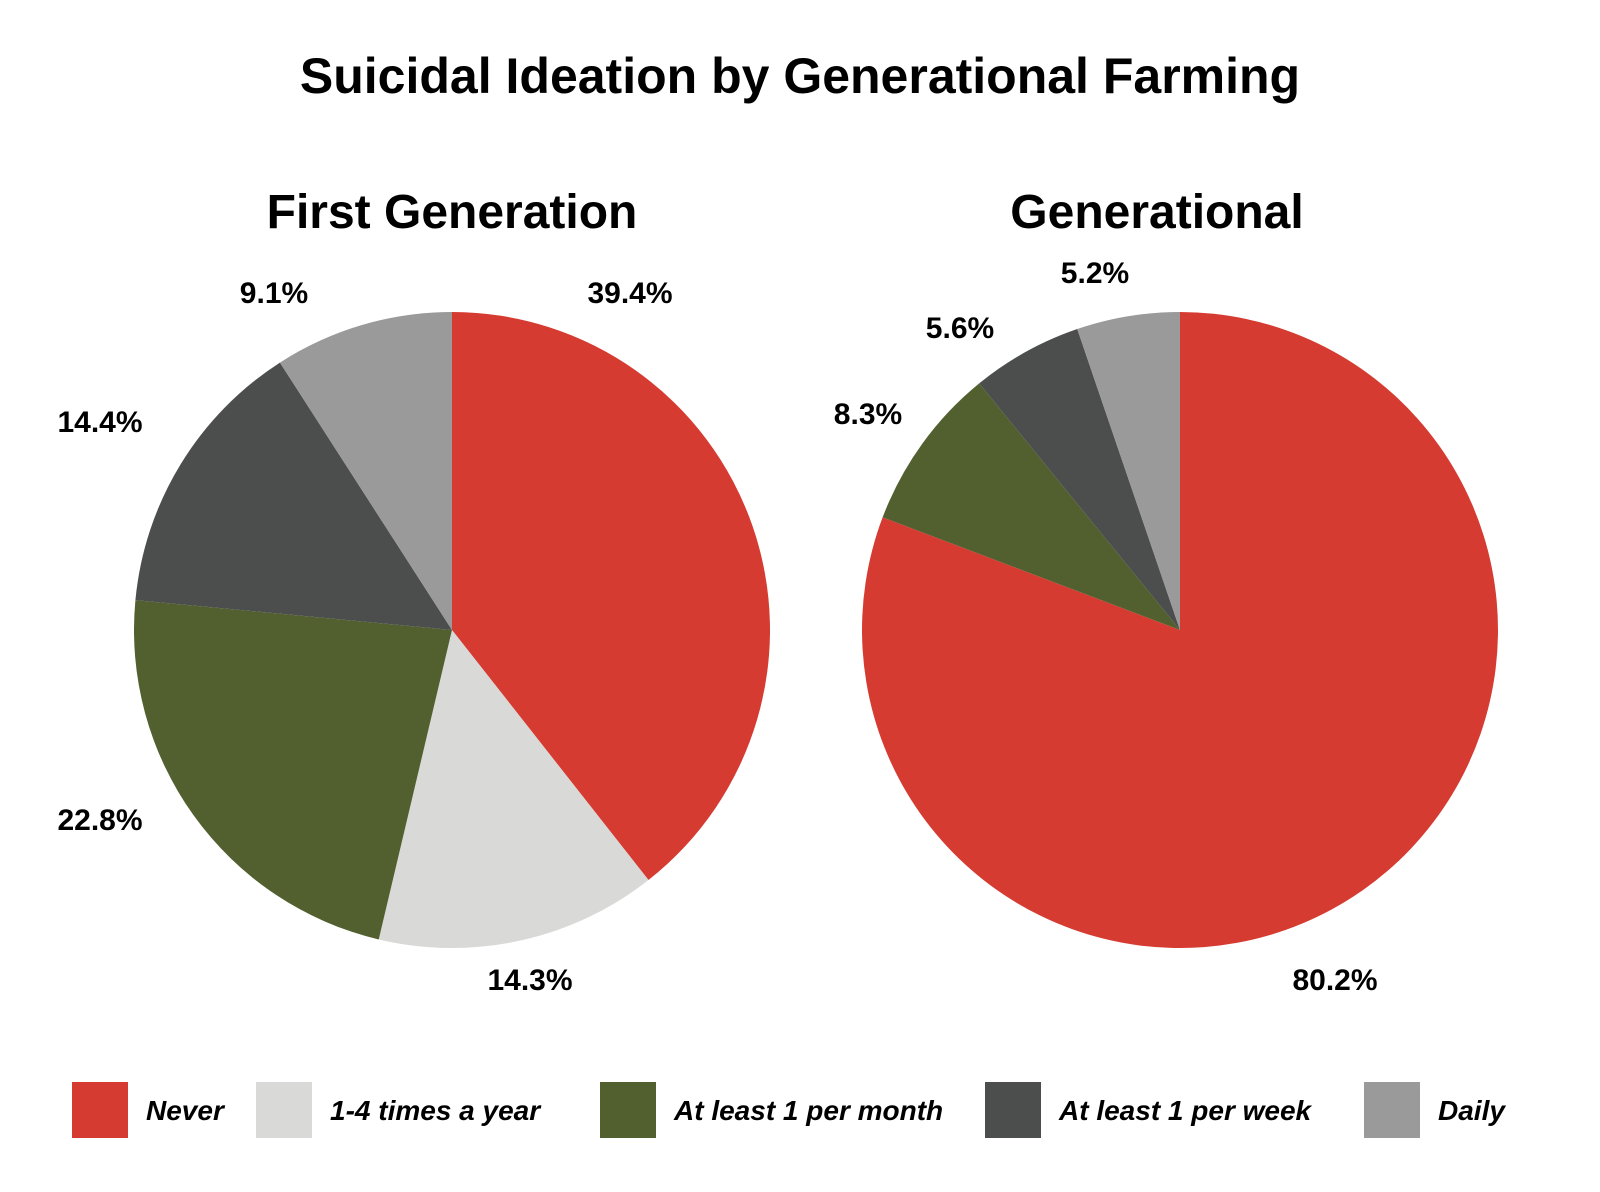 This screenshot has width=1600, height=1192. What do you see at coordinates (611, 596) in the screenshot?
I see `slice-never` at bounding box center [611, 596].